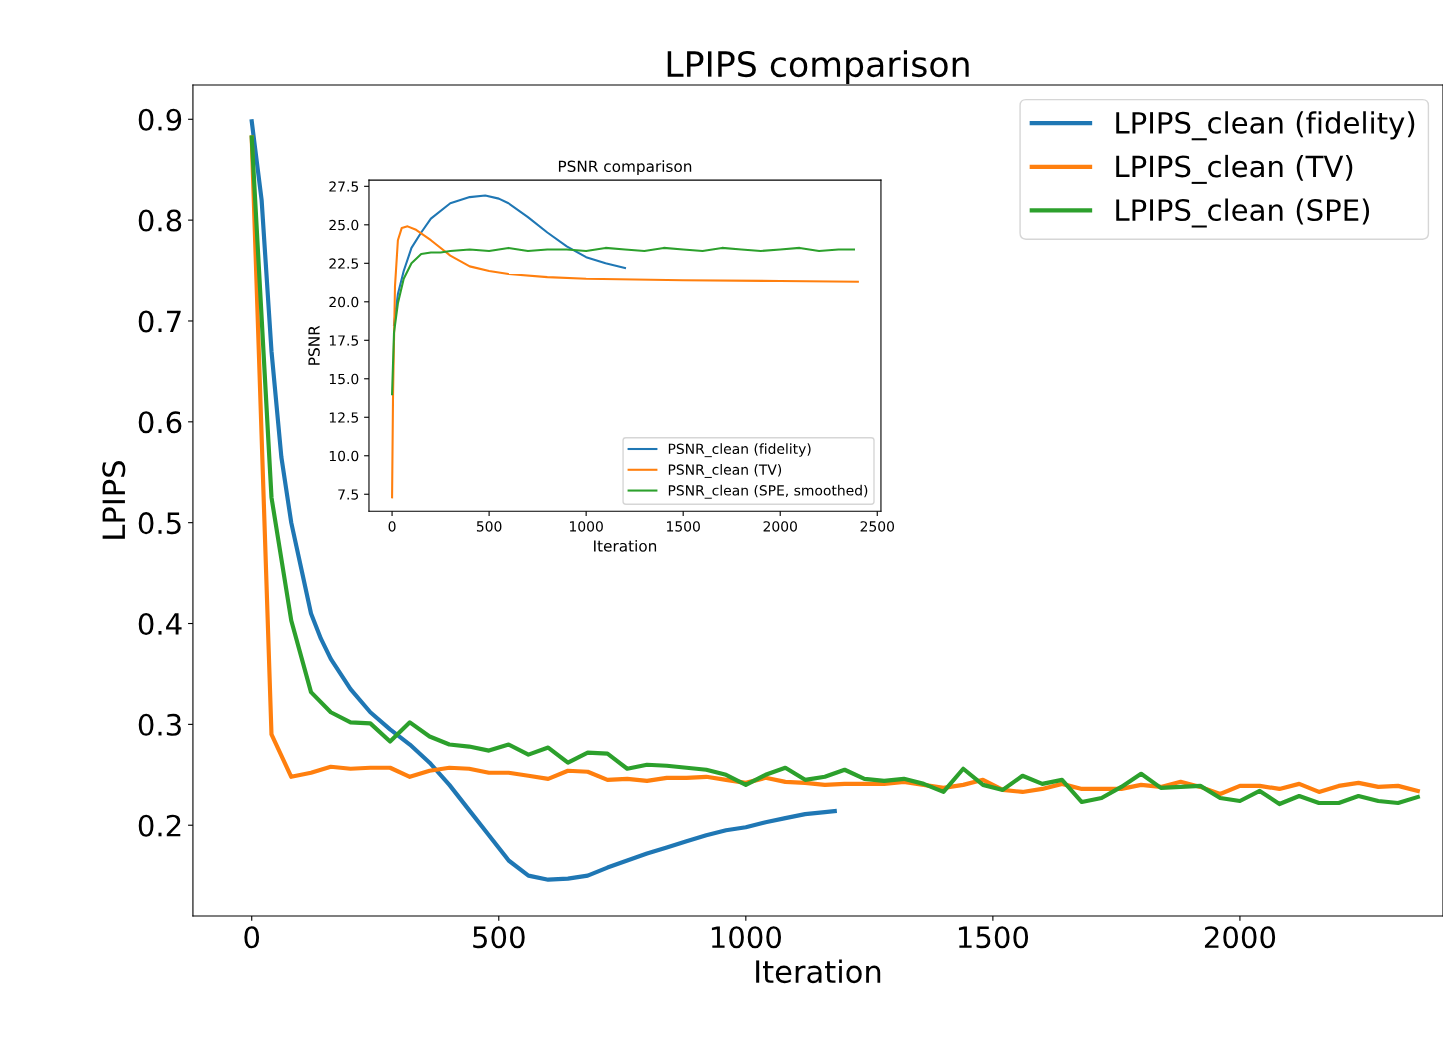 The width and height of the screenshot is (1443, 1039). I want to click on y-axis-title: LPIPS, so click(114, 500).